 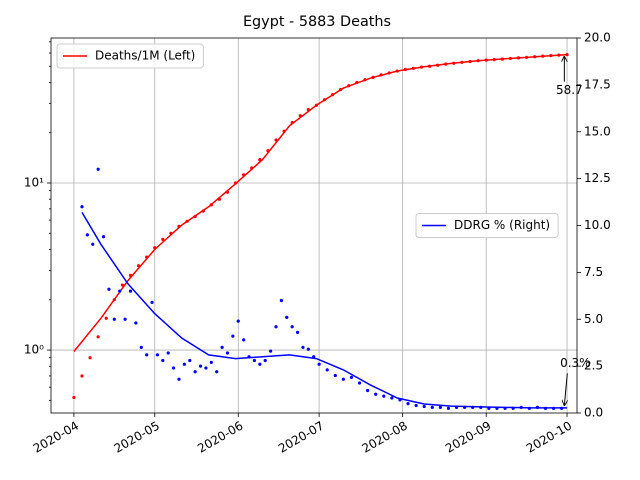 What do you see at coordinates (468, 437) in the screenshot?
I see `x-tick-label: 2020-09` at bounding box center [468, 437].